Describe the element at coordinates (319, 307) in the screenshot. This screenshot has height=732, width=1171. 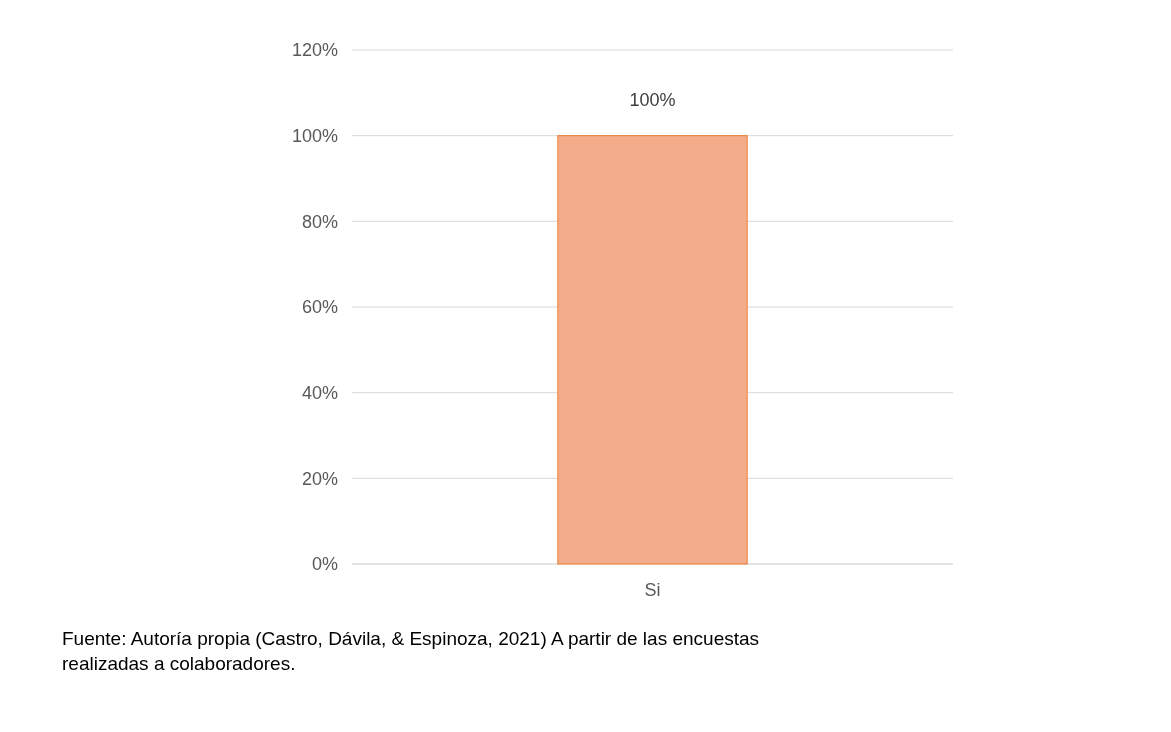
I see `y-tick-label: 60%` at that location.